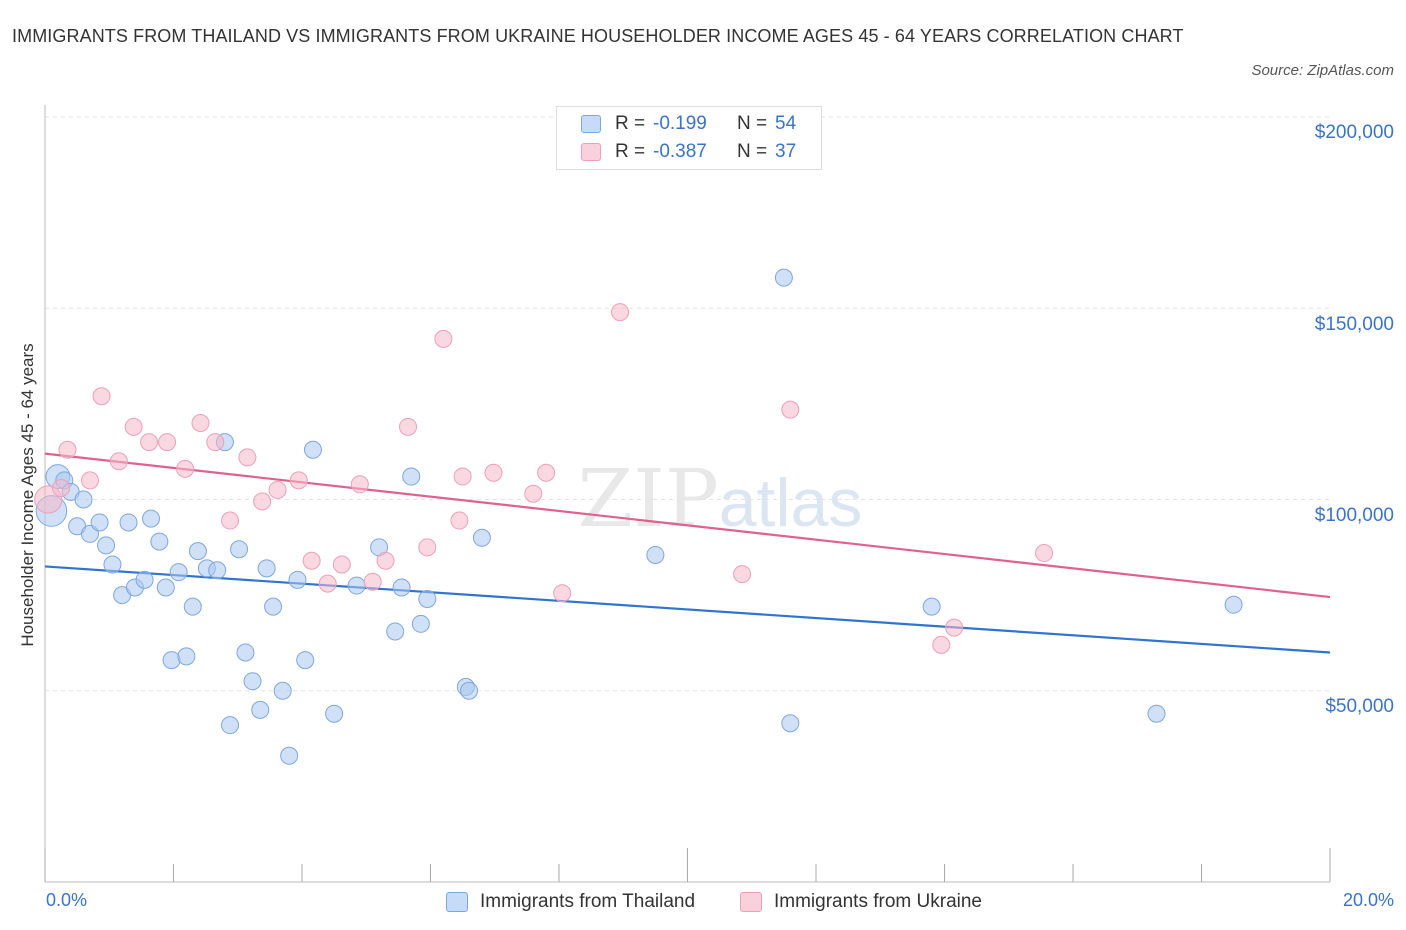  I want to click on legend-label: Immigrants from Thailand, so click(588, 901).